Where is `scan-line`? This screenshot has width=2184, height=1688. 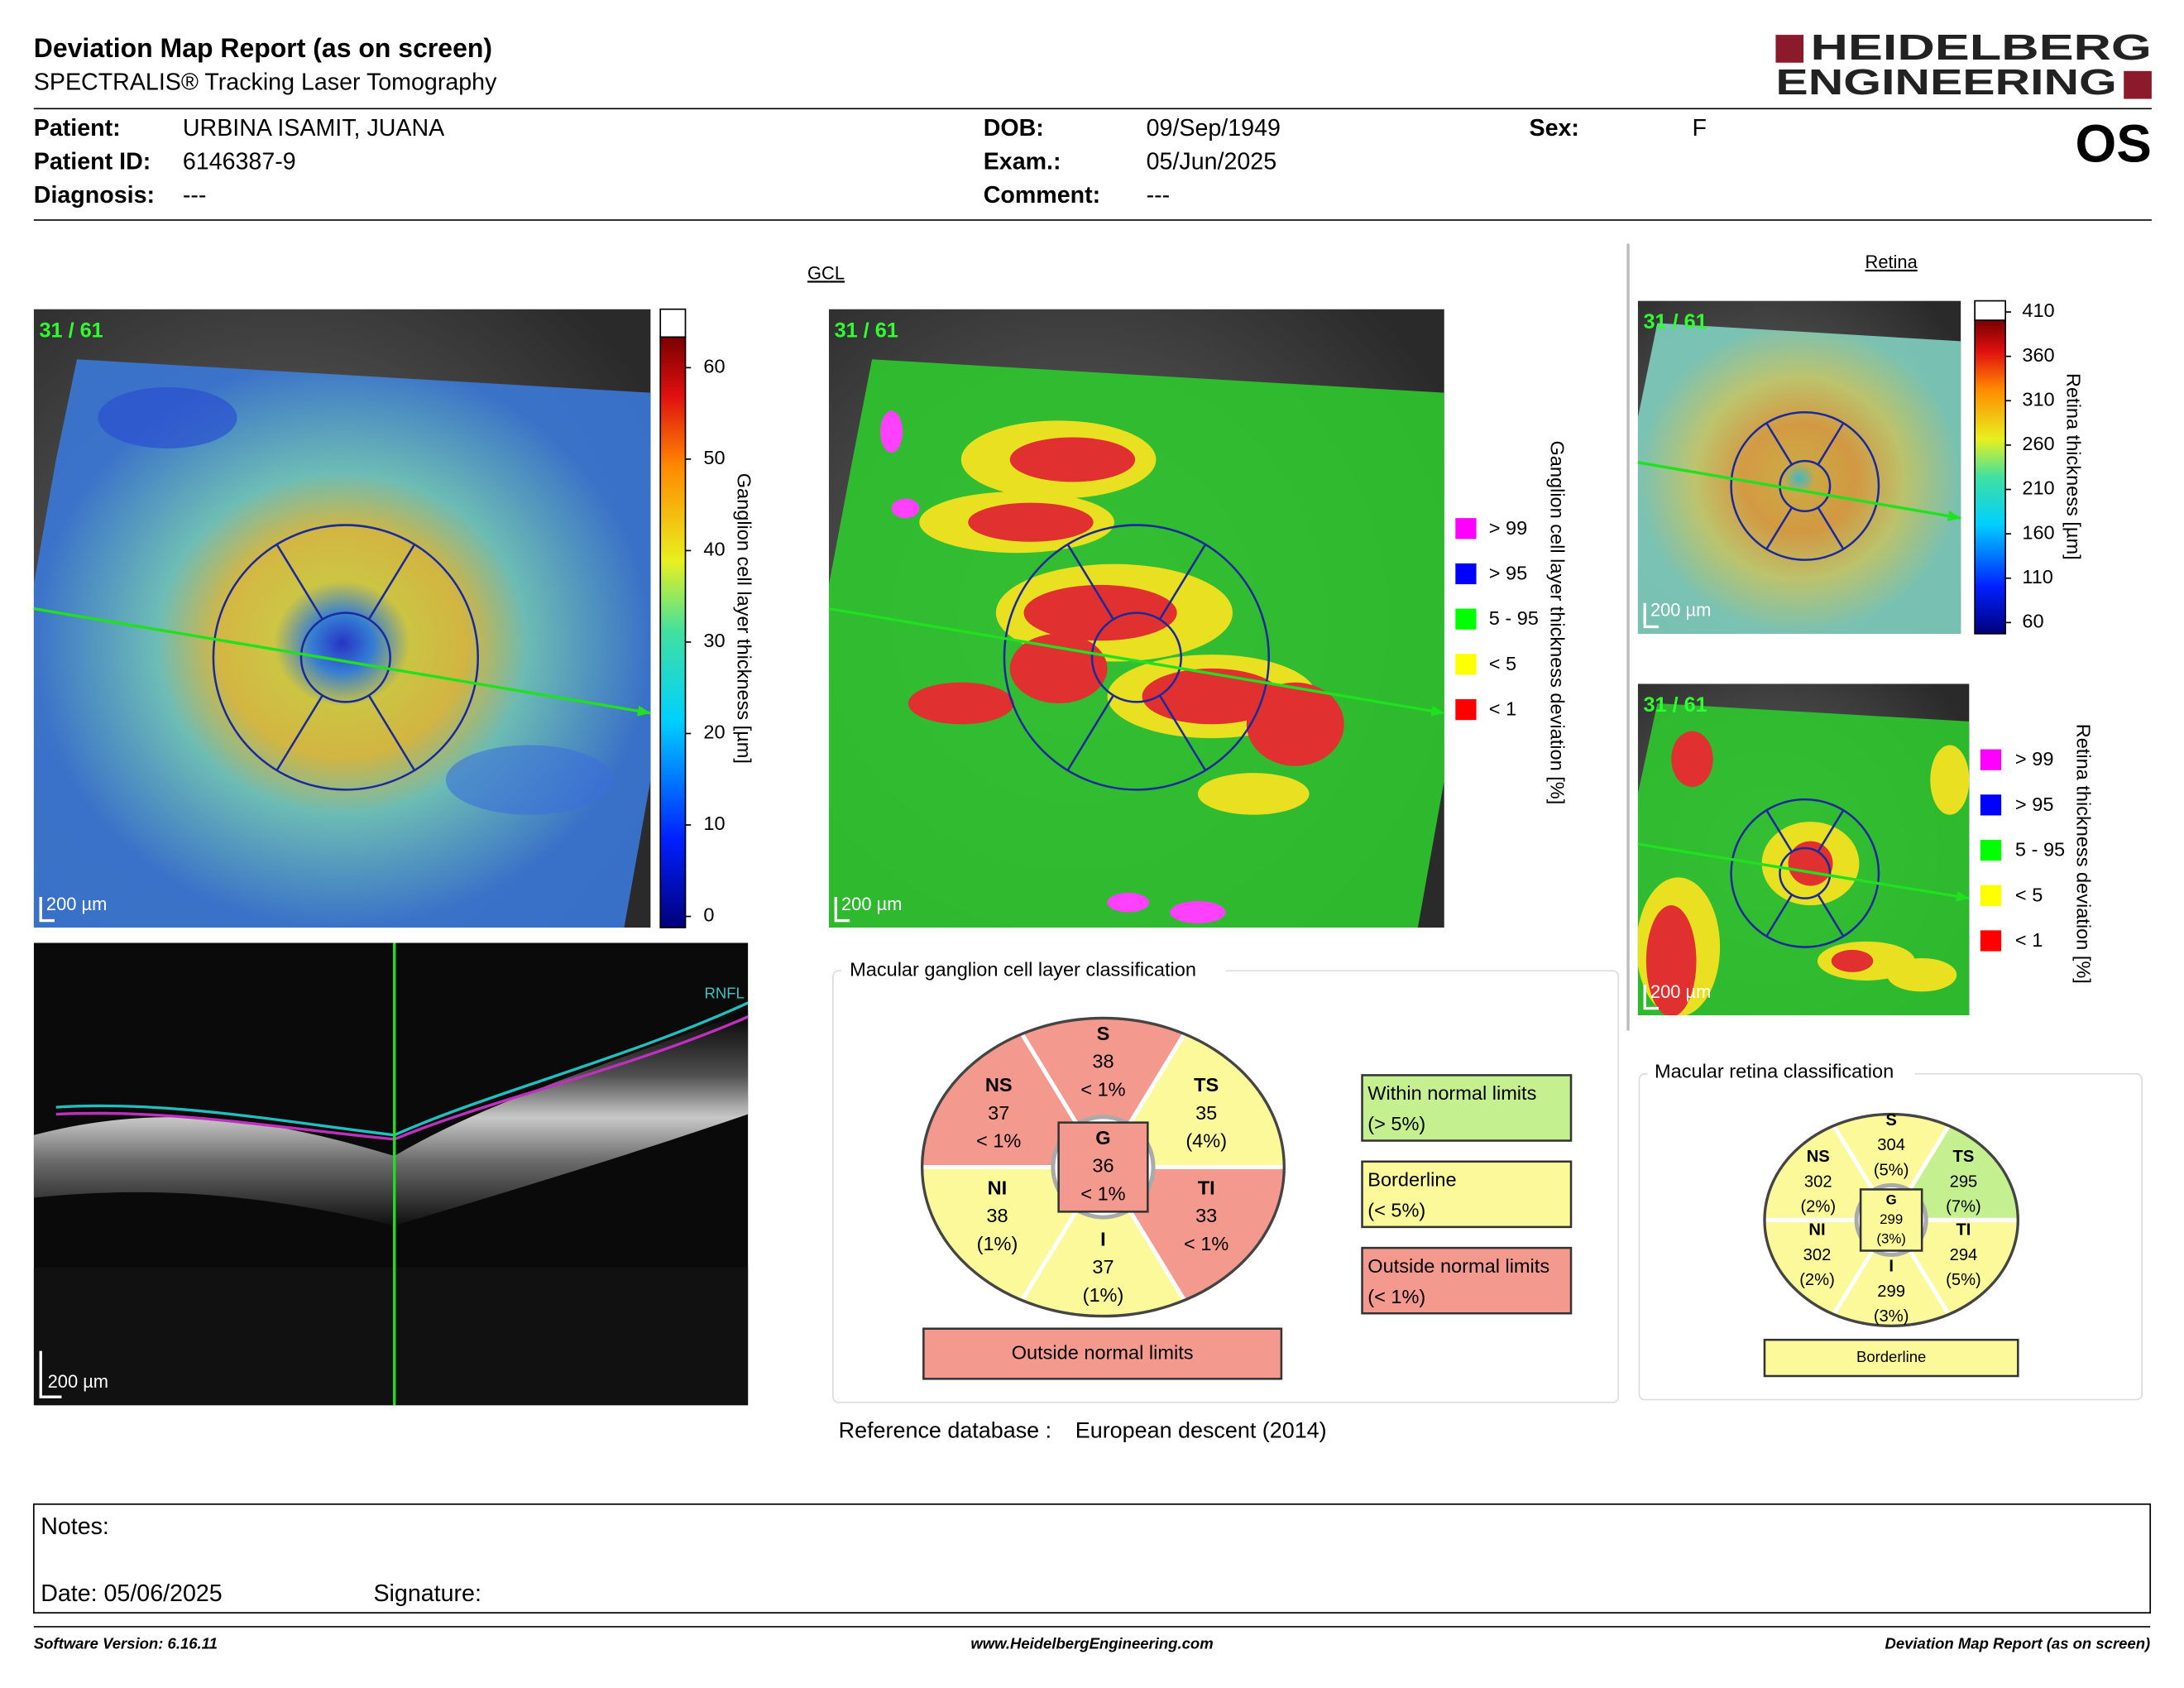 scan-line is located at coordinates (342, 661).